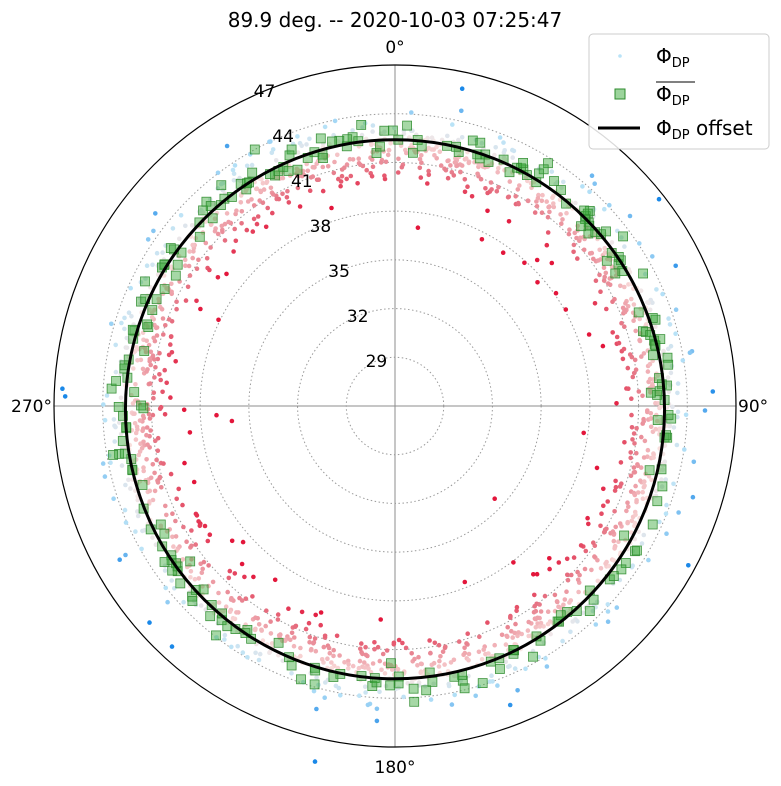  I want to click on legend-frame, so click(679, 91).